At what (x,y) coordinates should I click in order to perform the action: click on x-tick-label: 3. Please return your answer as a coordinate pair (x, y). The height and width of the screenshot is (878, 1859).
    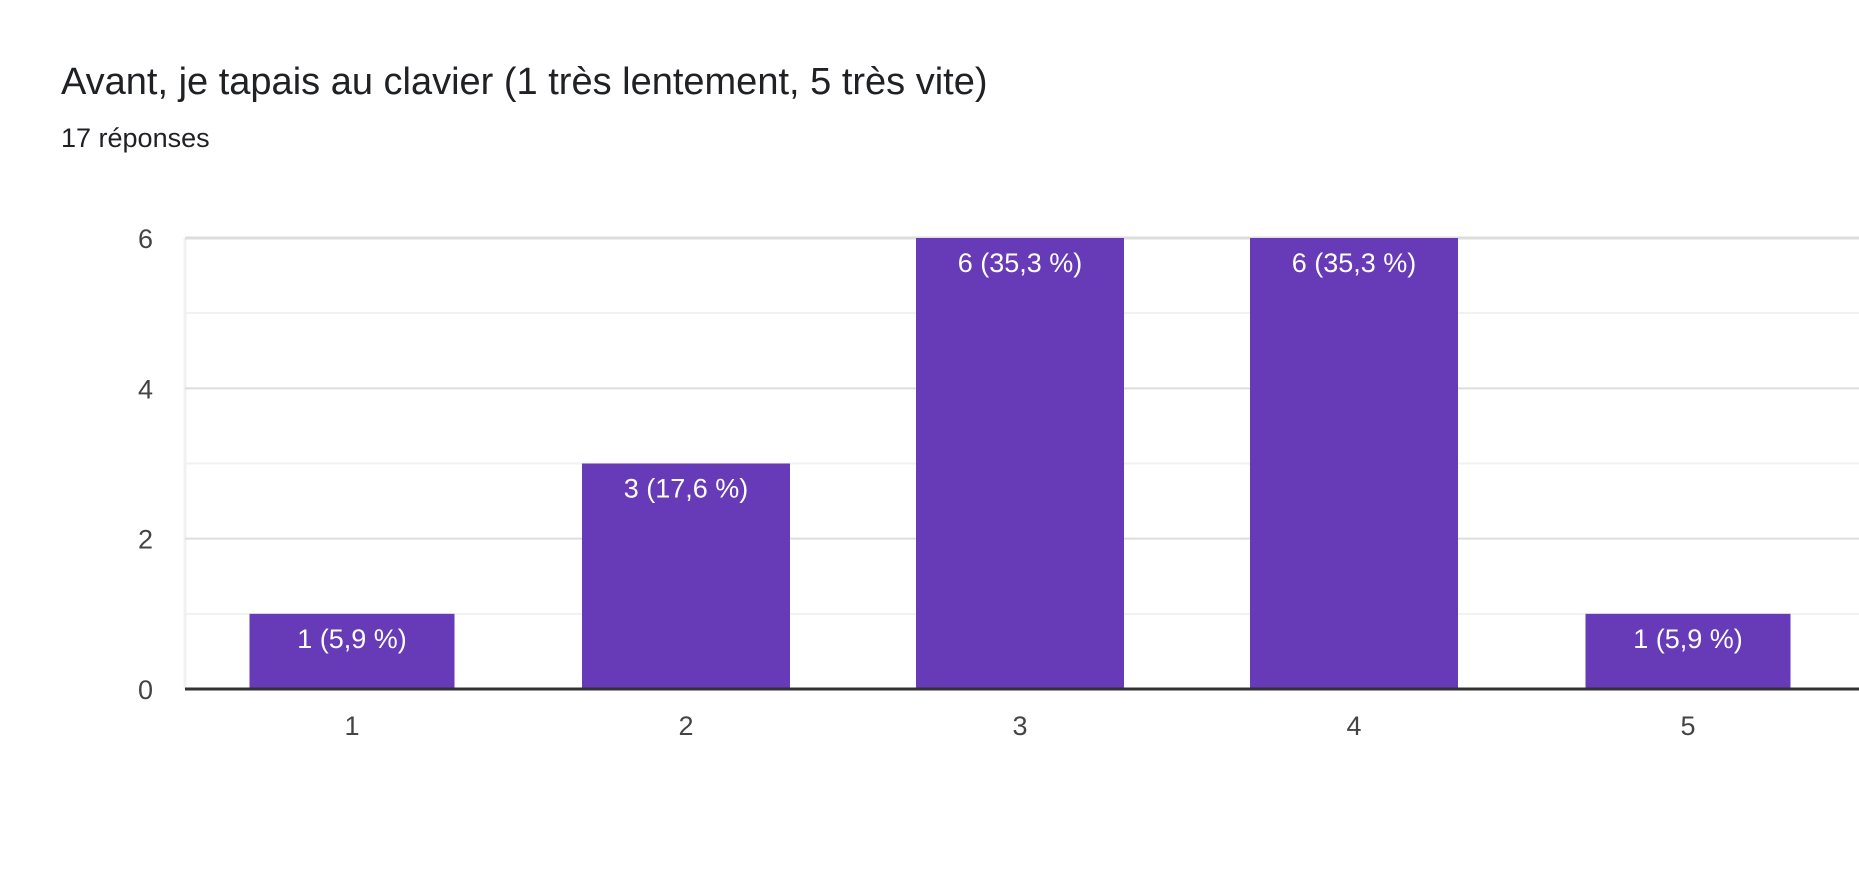
    Looking at the image, I should click on (1019, 726).